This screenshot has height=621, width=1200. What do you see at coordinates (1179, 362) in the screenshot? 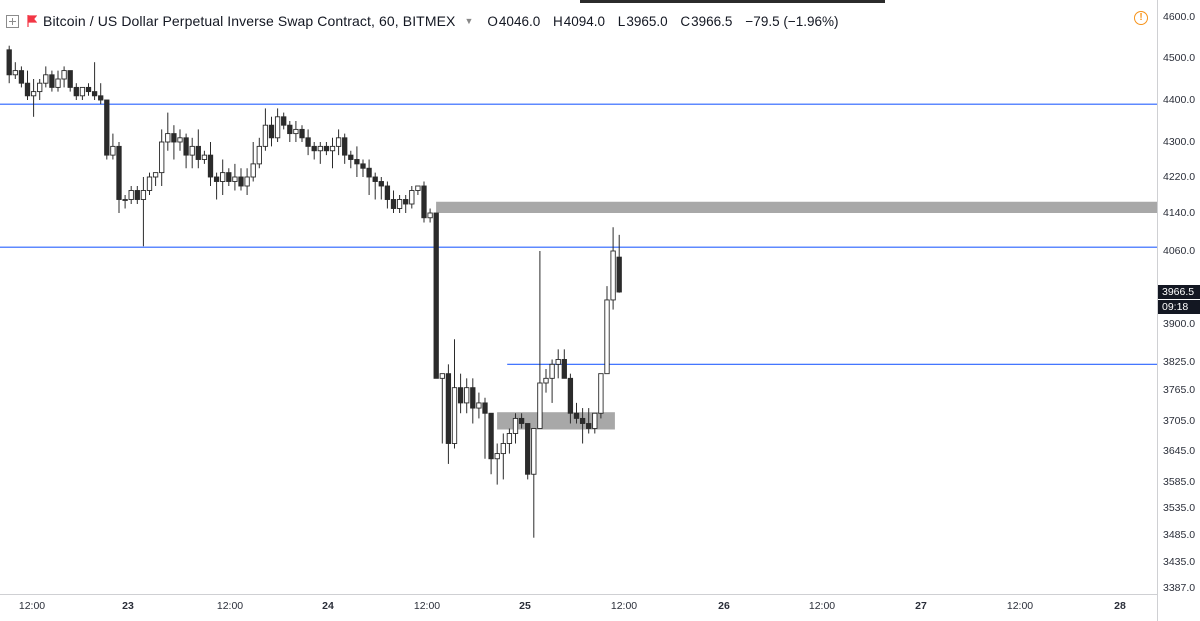
I see `price-tick-label: 3825.0` at bounding box center [1179, 362].